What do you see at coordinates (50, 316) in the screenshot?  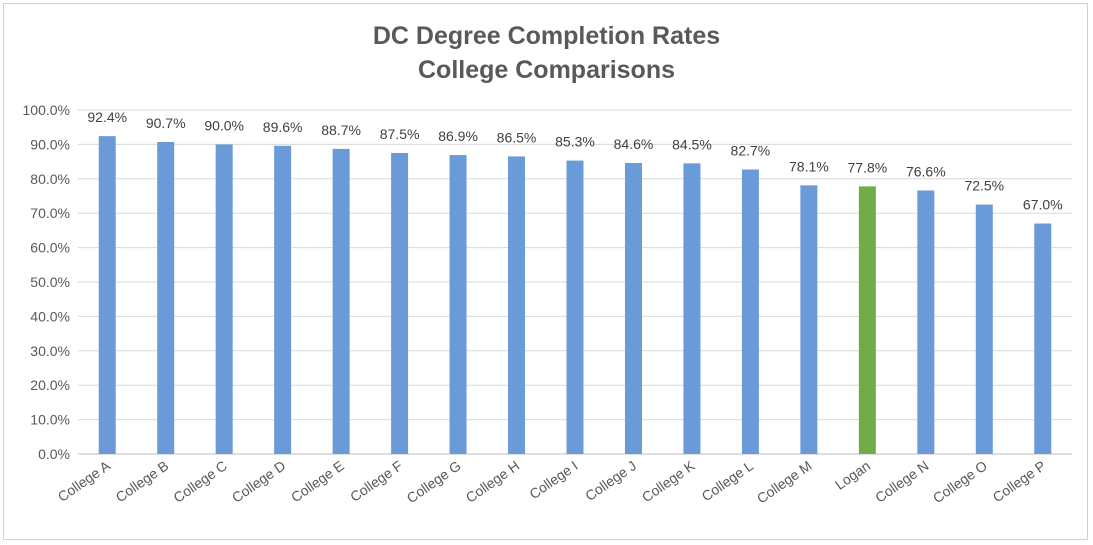 I see `y-tick-label: 40.0%` at bounding box center [50, 316].